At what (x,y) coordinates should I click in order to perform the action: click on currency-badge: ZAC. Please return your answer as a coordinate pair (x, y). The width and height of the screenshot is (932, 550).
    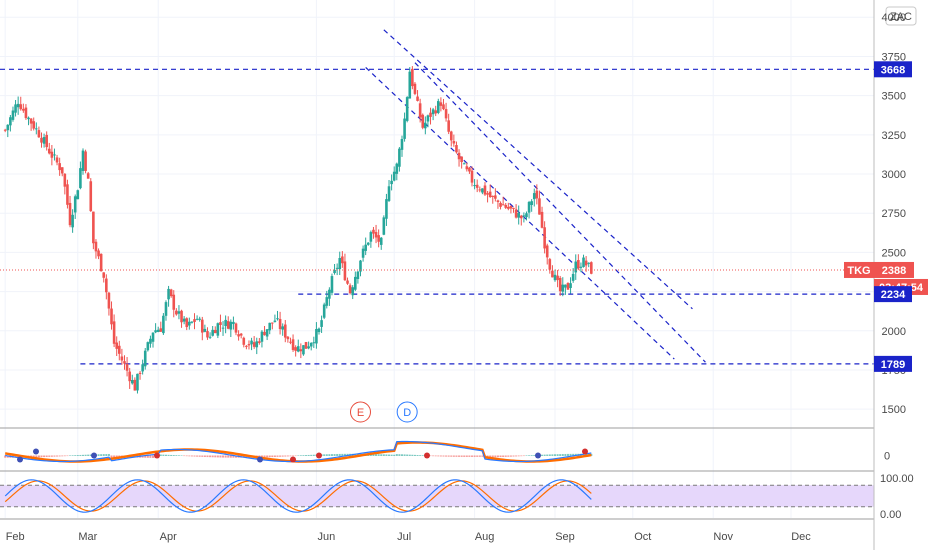
    Looking at the image, I should click on (901, 16).